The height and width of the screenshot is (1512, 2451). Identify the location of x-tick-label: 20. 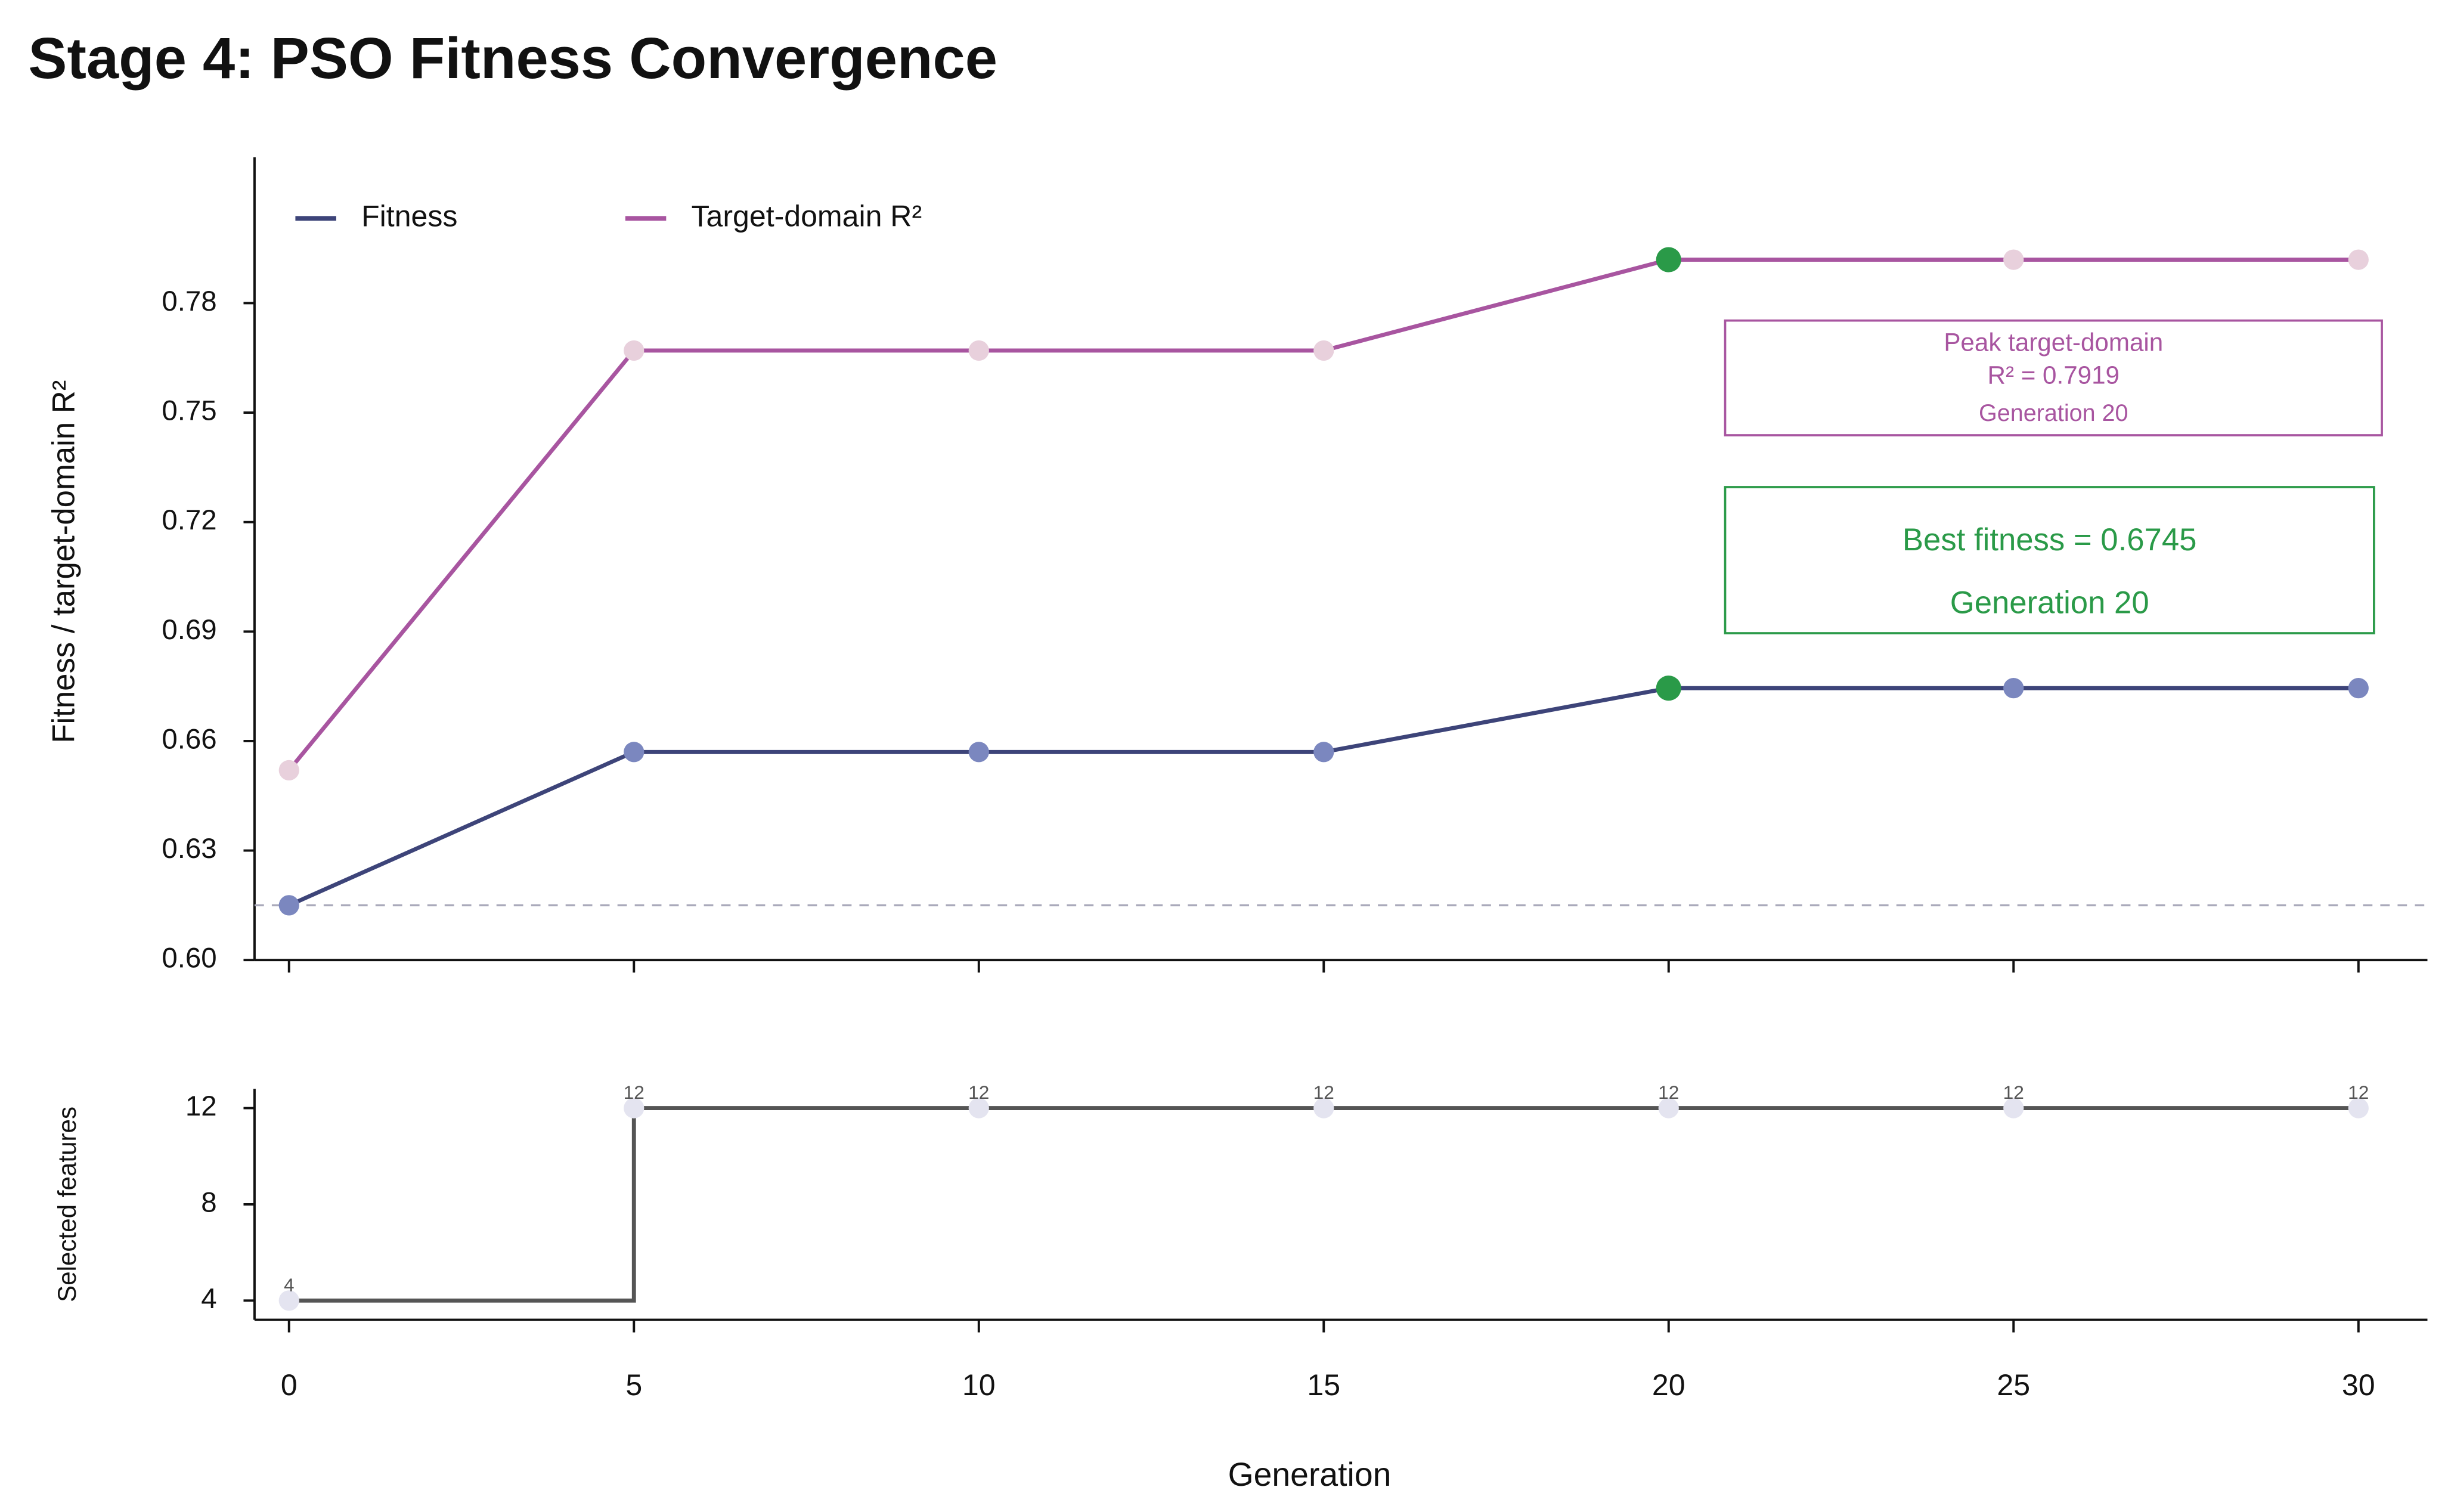
(1669, 1385).